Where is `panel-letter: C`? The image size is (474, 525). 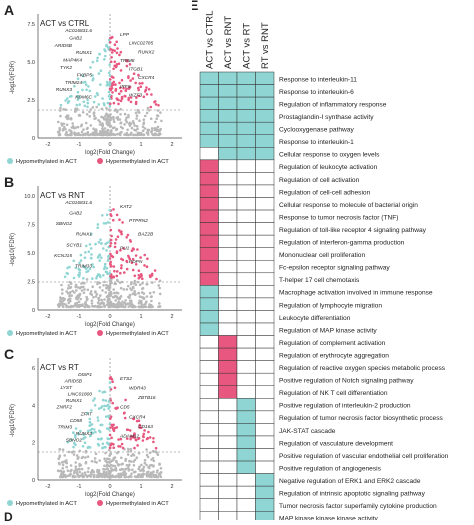 panel-letter: C is located at coordinates (9, 354).